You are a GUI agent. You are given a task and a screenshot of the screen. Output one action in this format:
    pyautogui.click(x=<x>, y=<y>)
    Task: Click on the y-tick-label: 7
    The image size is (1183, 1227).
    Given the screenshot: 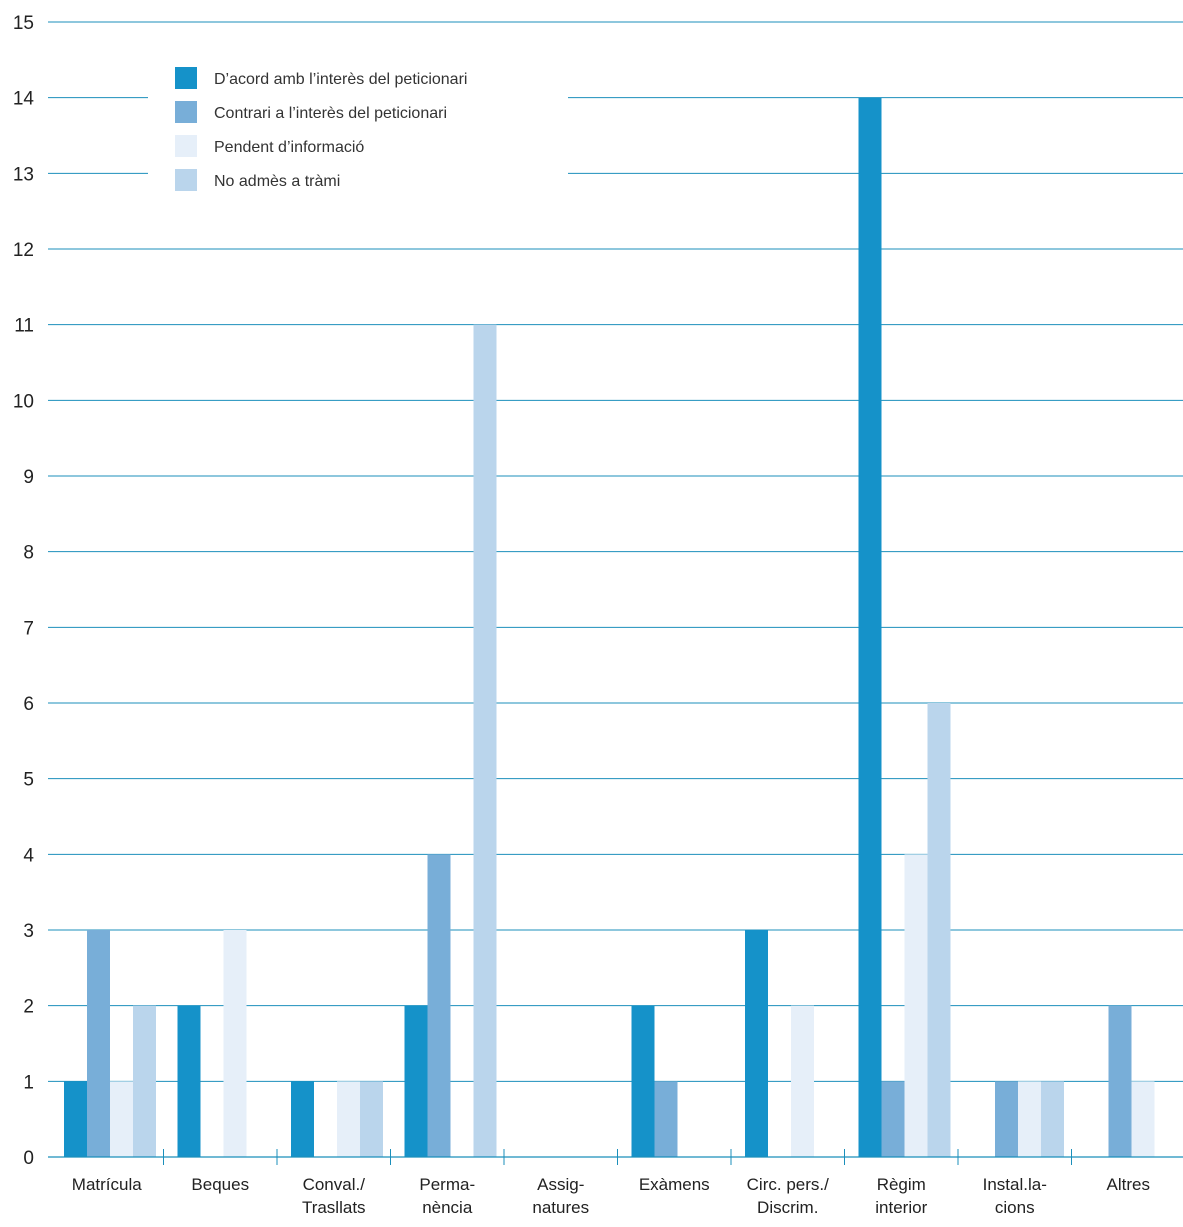 What is the action you would take?
    pyautogui.click(x=28, y=628)
    